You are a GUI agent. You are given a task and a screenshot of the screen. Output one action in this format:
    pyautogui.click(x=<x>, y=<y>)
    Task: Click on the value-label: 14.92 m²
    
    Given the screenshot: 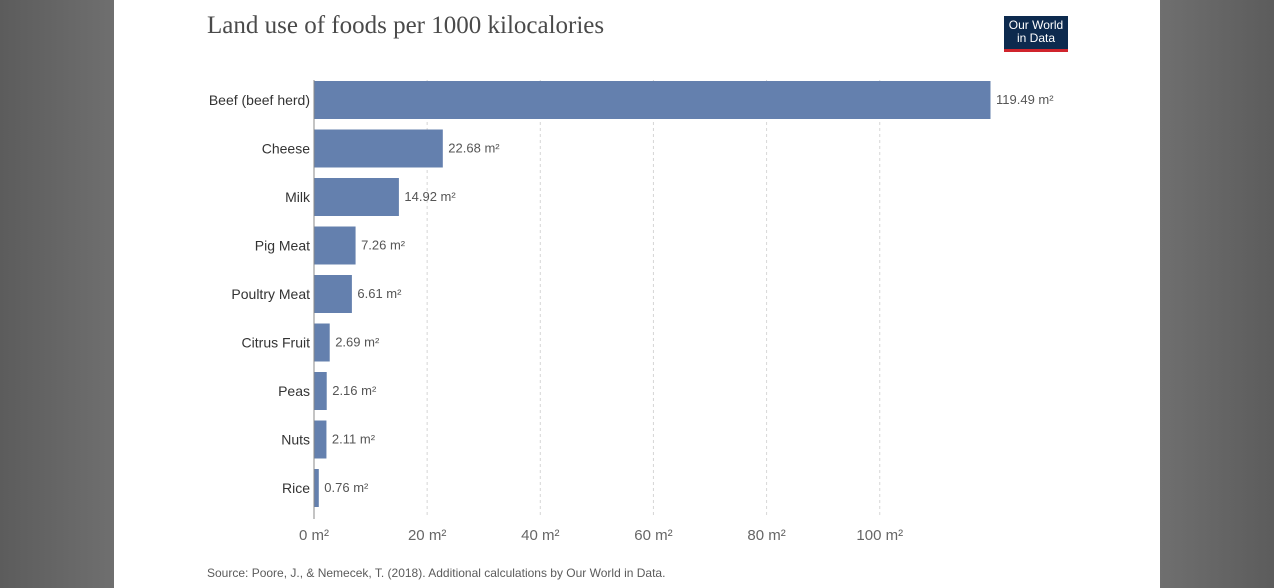 What is the action you would take?
    pyautogui.click(x=430, y=196)
    